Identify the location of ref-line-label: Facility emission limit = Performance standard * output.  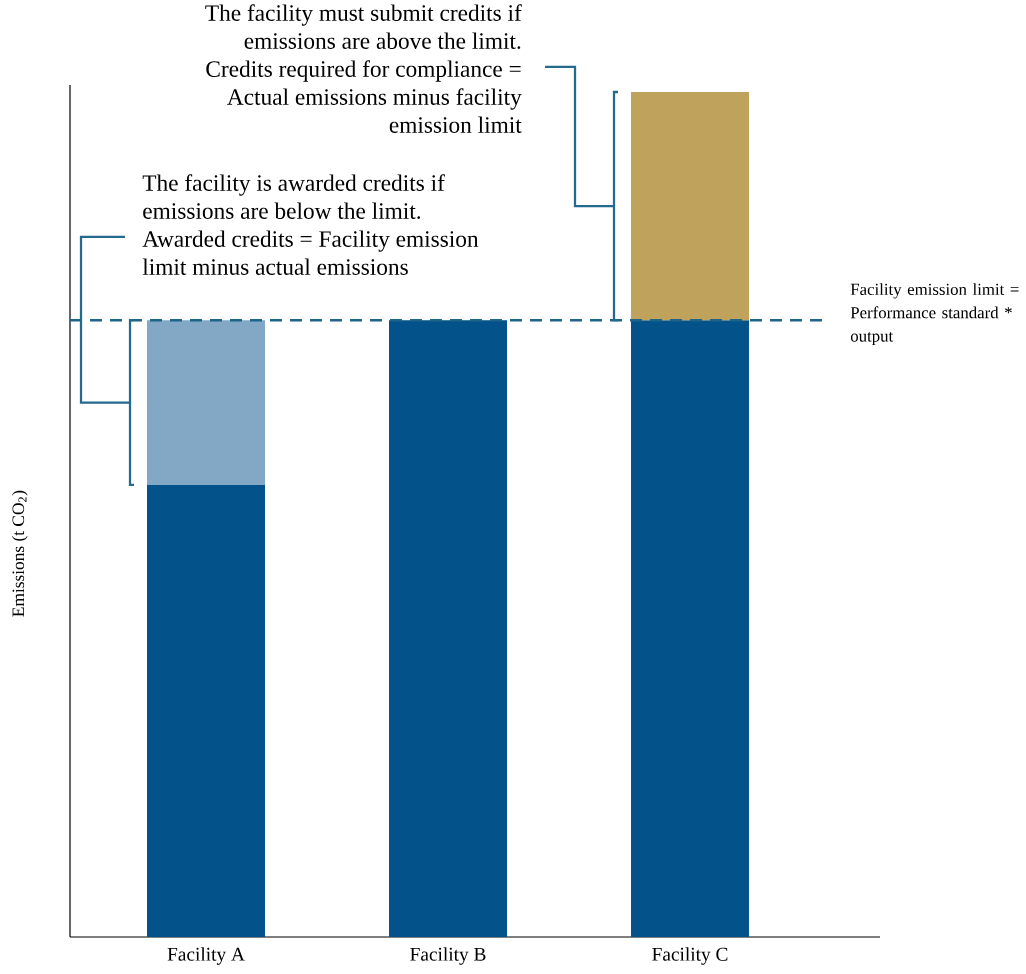
(934, 314).